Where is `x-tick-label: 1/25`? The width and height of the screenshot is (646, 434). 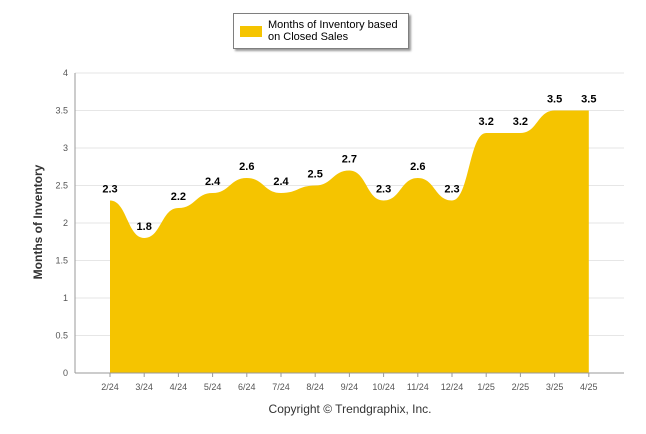
x-tick-label: 1/25 is located at coordinates (486, 387).